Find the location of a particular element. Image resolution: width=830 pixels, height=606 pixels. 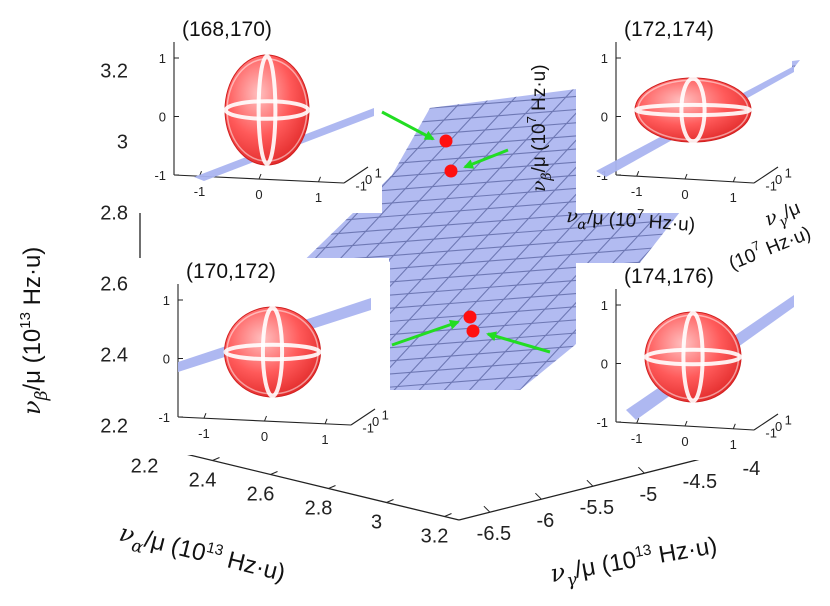

x-tick-label: 3.2 is located at coordinates (435, 537).